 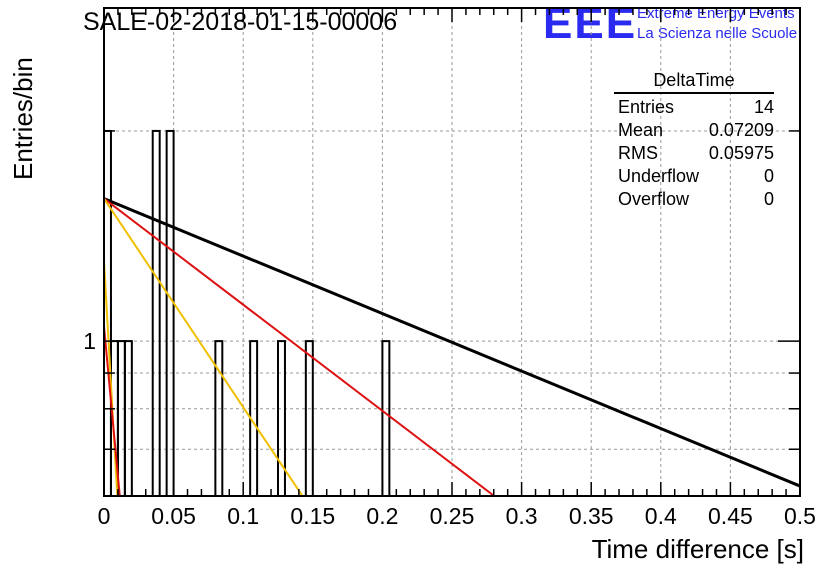 I want to click on y-tick-label: 1, so click(x=89, y=341).